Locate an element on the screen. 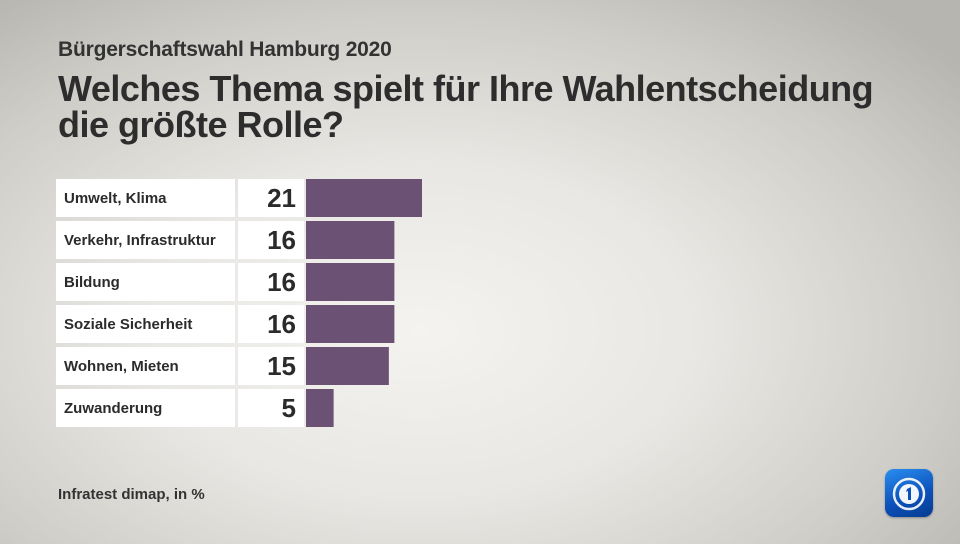 The height and width of the screenshot is (544, 960). category-label: Umwelt, Klima is located at coordinates (115, 198).